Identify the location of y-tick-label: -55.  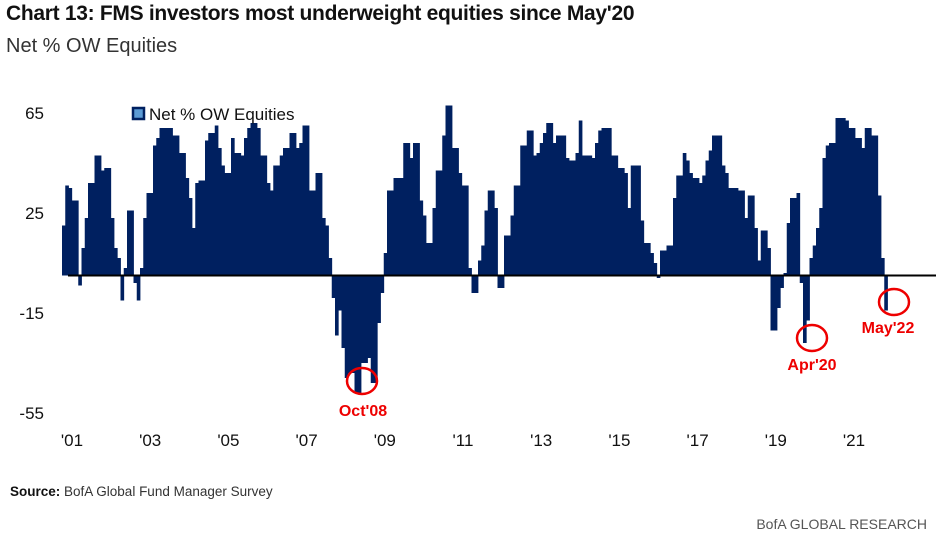
(31, 413).